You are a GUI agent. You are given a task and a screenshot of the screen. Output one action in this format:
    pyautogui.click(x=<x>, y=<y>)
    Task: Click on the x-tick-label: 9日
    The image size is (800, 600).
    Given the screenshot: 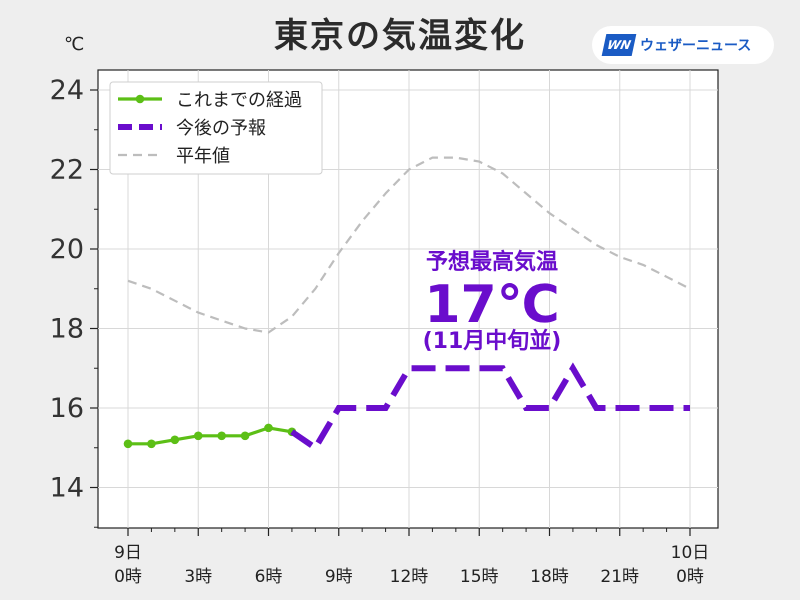 What is the action you would take?
    pyautogui.click(x=128, y=553)
    